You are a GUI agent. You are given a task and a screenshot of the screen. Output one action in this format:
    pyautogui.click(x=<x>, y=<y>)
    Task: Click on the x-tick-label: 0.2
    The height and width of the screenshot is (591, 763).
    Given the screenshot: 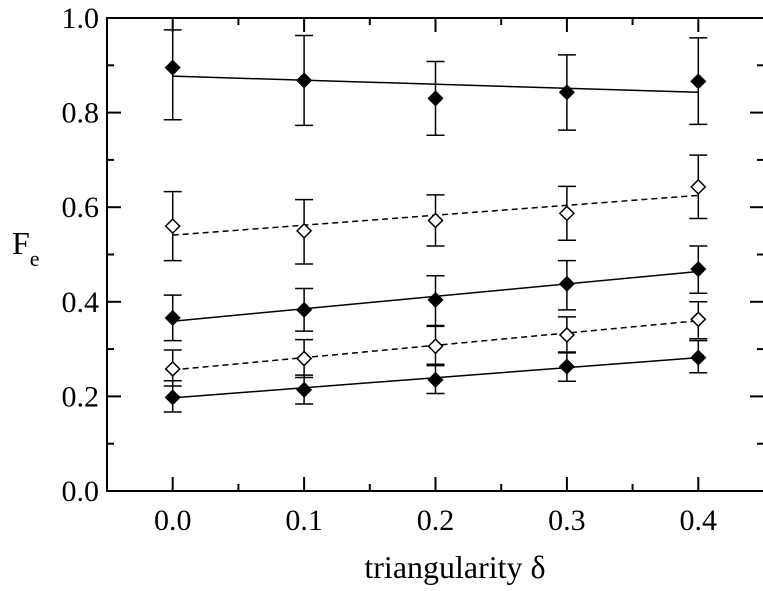 What is the action you would take?
    pyautogui.click(x=436, y=520)
    